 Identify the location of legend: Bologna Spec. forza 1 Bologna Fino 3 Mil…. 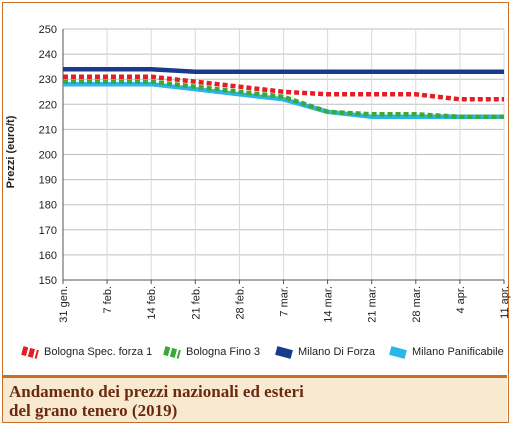
(264, 352).